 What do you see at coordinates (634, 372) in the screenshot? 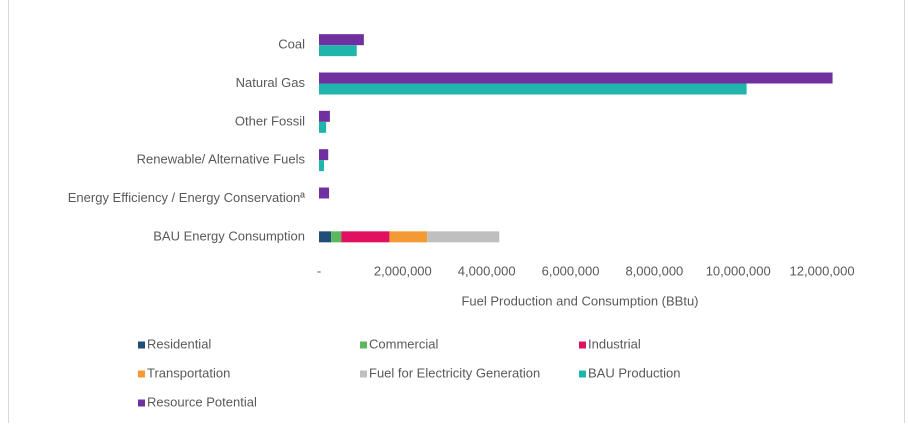
I see `legend-label: BAU Production` at bounding box center [634, 372].